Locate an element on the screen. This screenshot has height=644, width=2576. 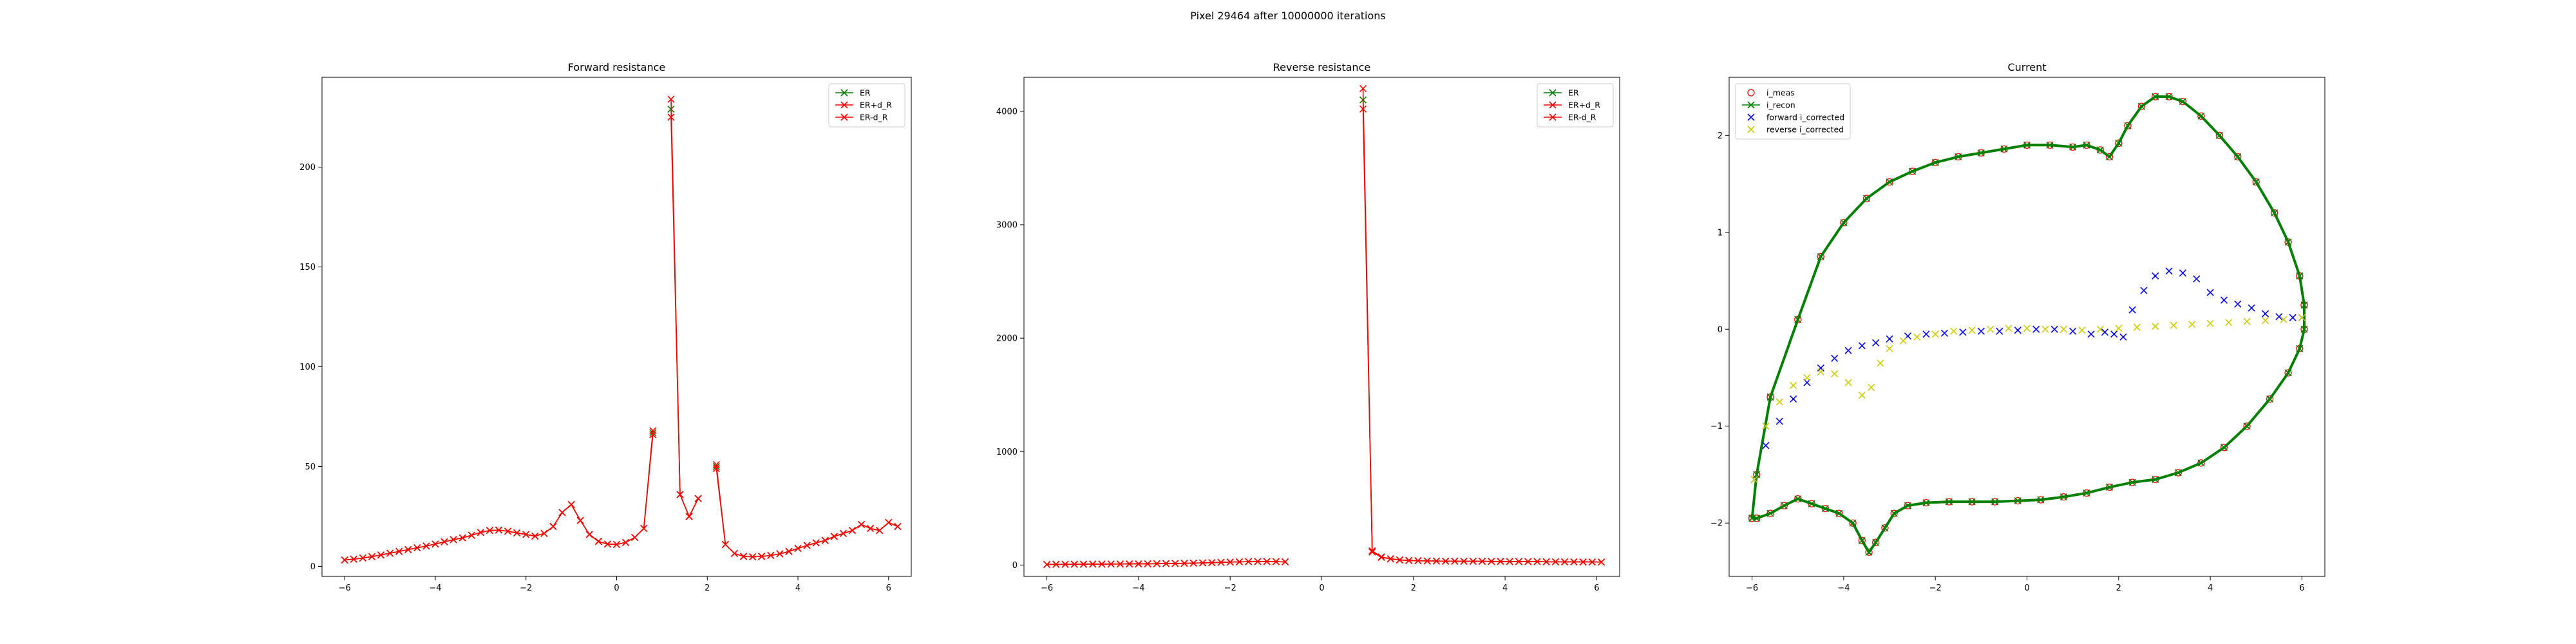
legend-label: ER-d_R is located at coordinates (874, 117).